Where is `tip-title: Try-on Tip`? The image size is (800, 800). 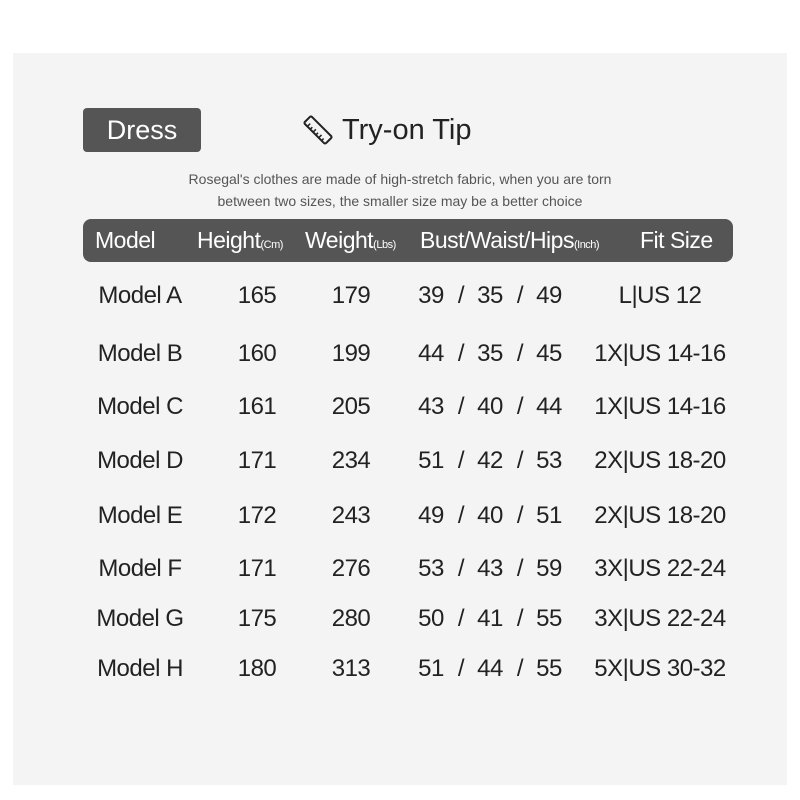 tip-title: Try-on Tip is located at coordinates (407, 129).